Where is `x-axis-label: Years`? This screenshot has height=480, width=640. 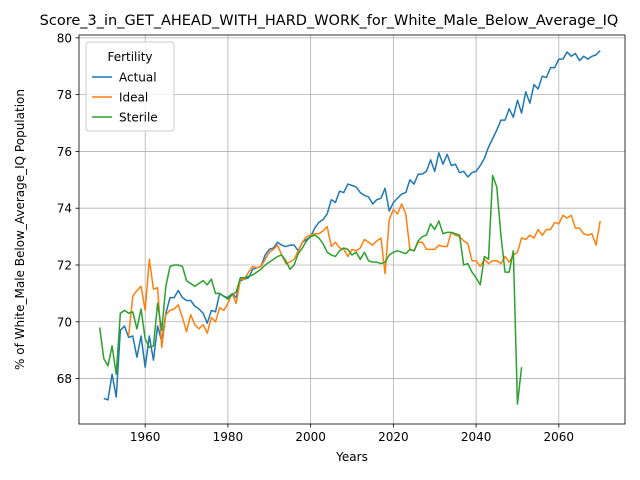
x-axis-label: Years is located at coordinates (351, 457).